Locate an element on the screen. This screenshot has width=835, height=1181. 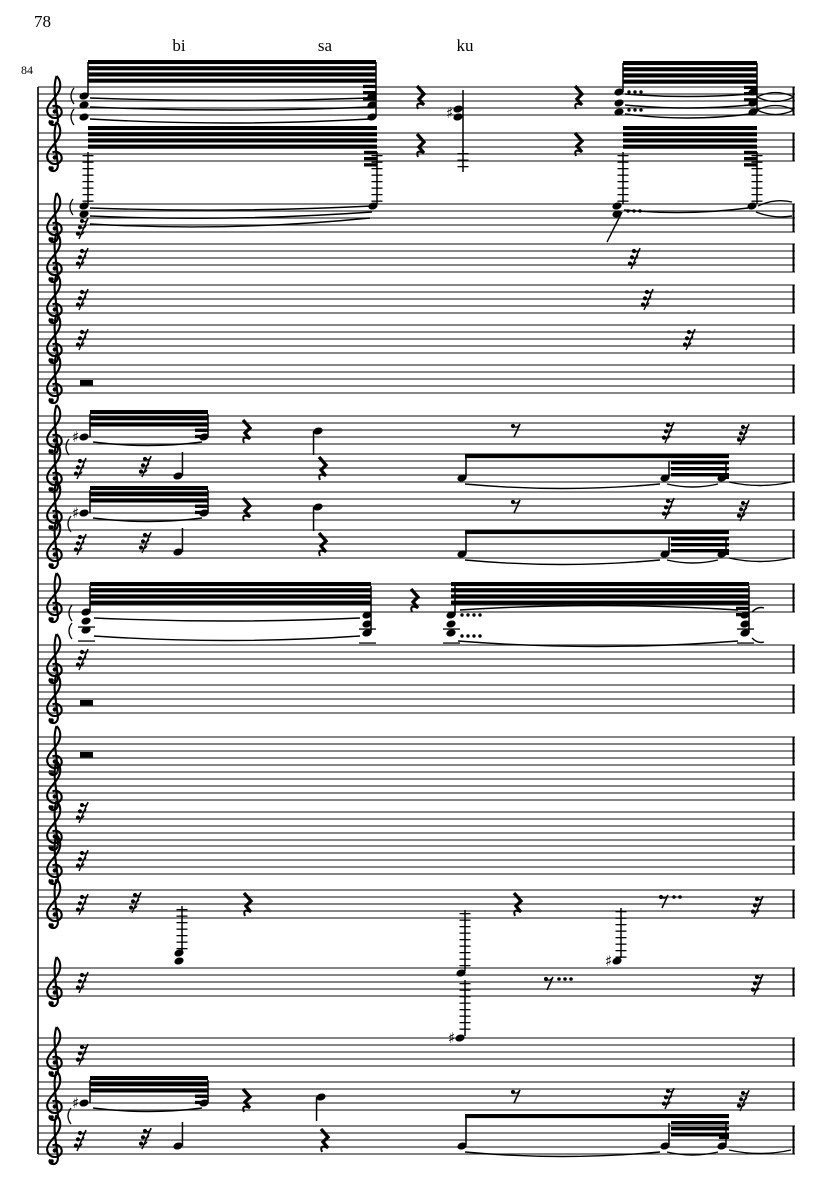
rest-8th-icon is located at coordinates (517, 1096).